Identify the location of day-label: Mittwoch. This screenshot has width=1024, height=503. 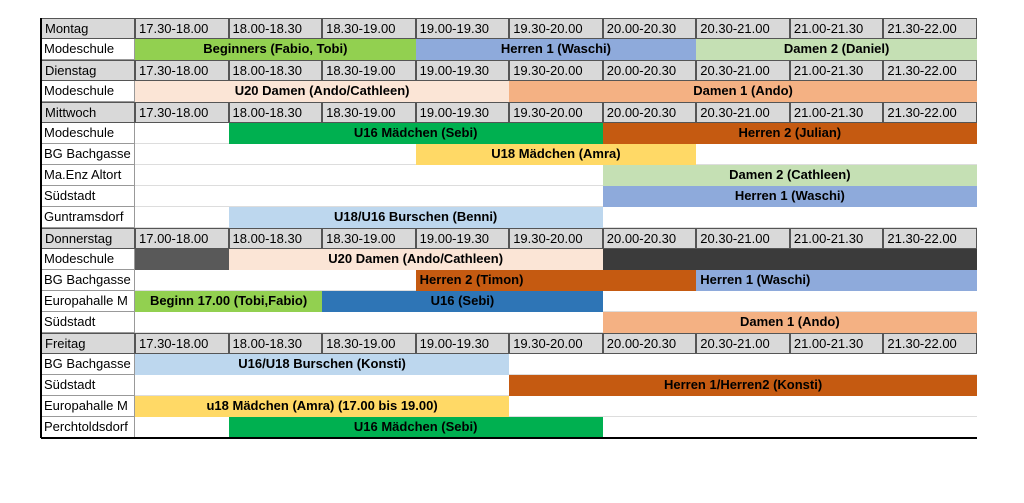
(88, 112).